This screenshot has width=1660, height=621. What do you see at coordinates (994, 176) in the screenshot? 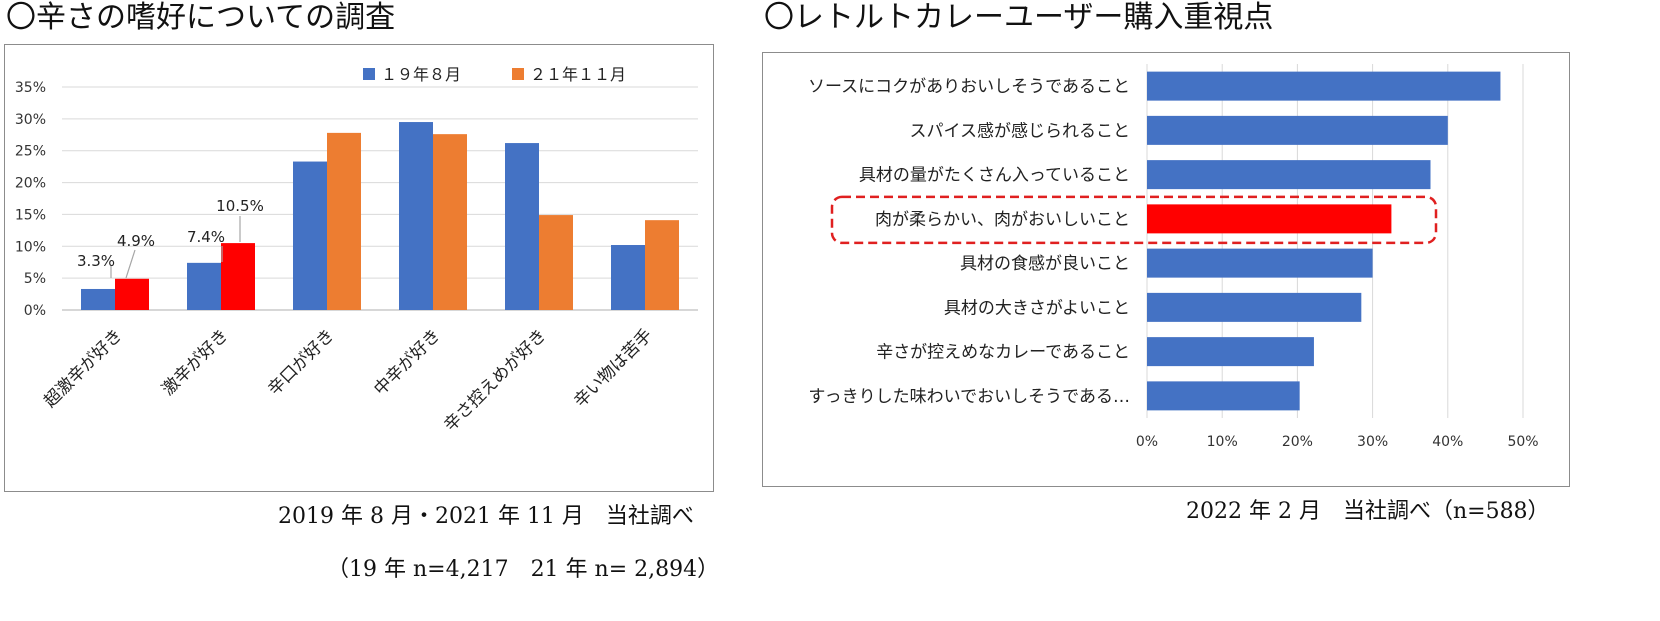
I see `y-category-label: 具材の量がたくさん入っていること` at bounding box center [994, 176].